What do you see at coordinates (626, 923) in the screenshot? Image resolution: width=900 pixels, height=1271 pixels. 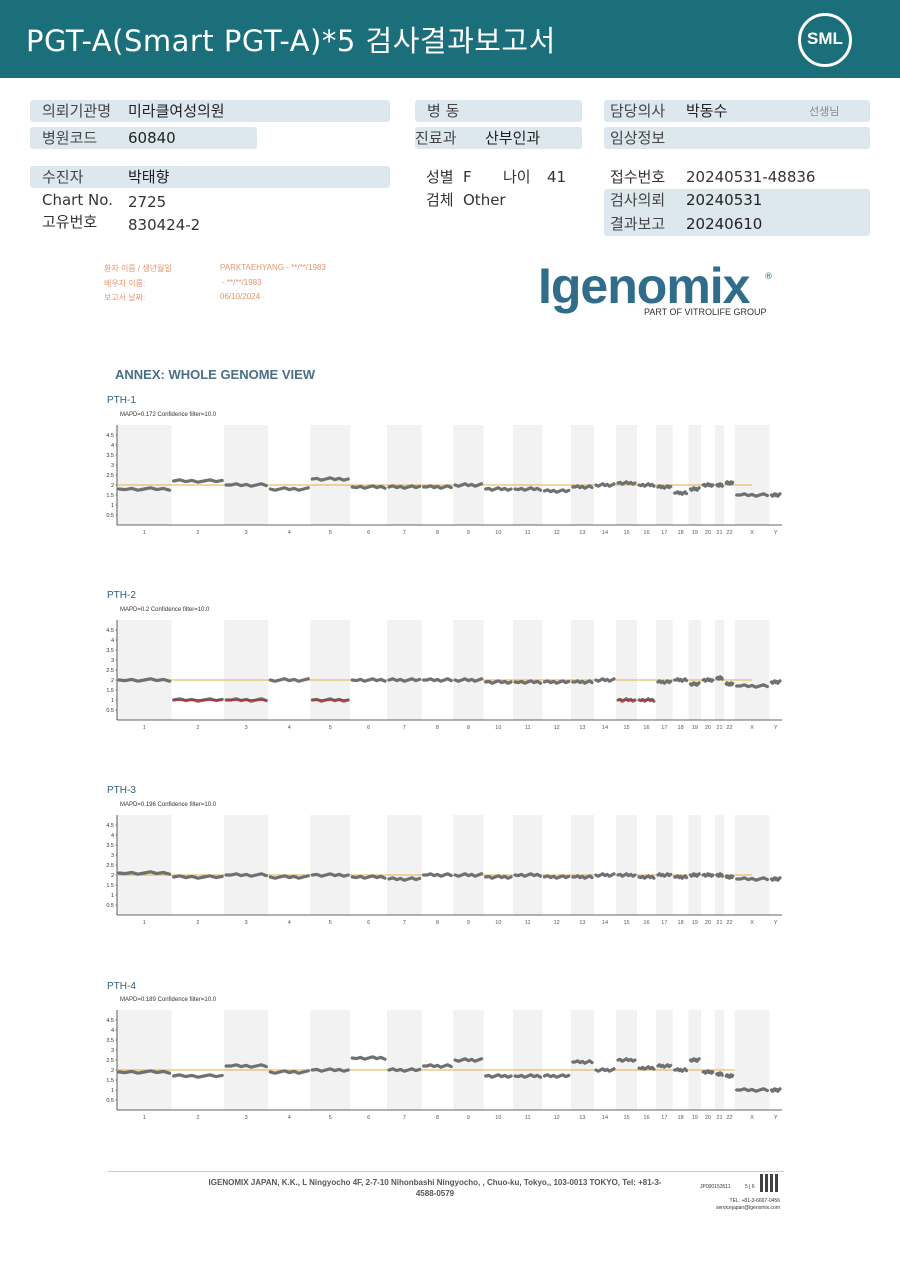 I see `x-tick-label: 15` at bounding box center [626, 923].